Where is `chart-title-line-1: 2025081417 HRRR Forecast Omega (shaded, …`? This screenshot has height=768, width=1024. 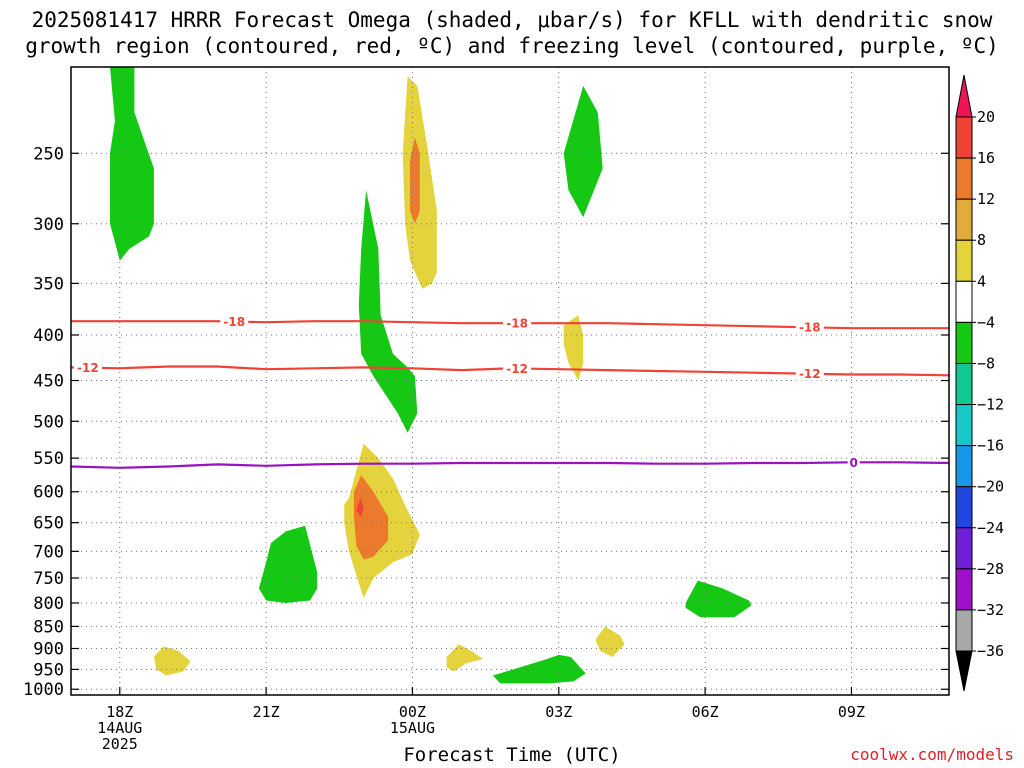 chart-title-line-1: 2025081417 HRRR Forecast Omega (shaded, … is located at coordinates (512, 20).